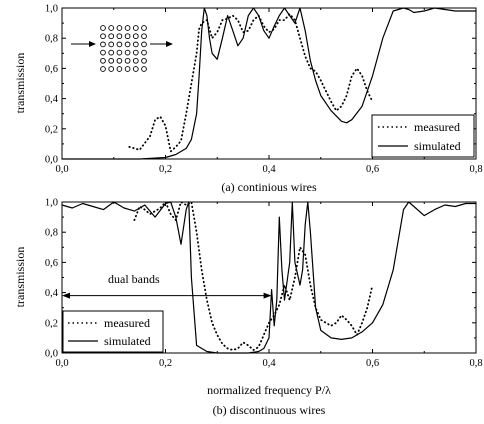 Image resolution: width=484 pixels, height=424 pixels. What do you see at coordinates (61, 169) in the screenshot?
I see `panel-a-x-tick-label: 0,0` at bounding box center [61, 169].